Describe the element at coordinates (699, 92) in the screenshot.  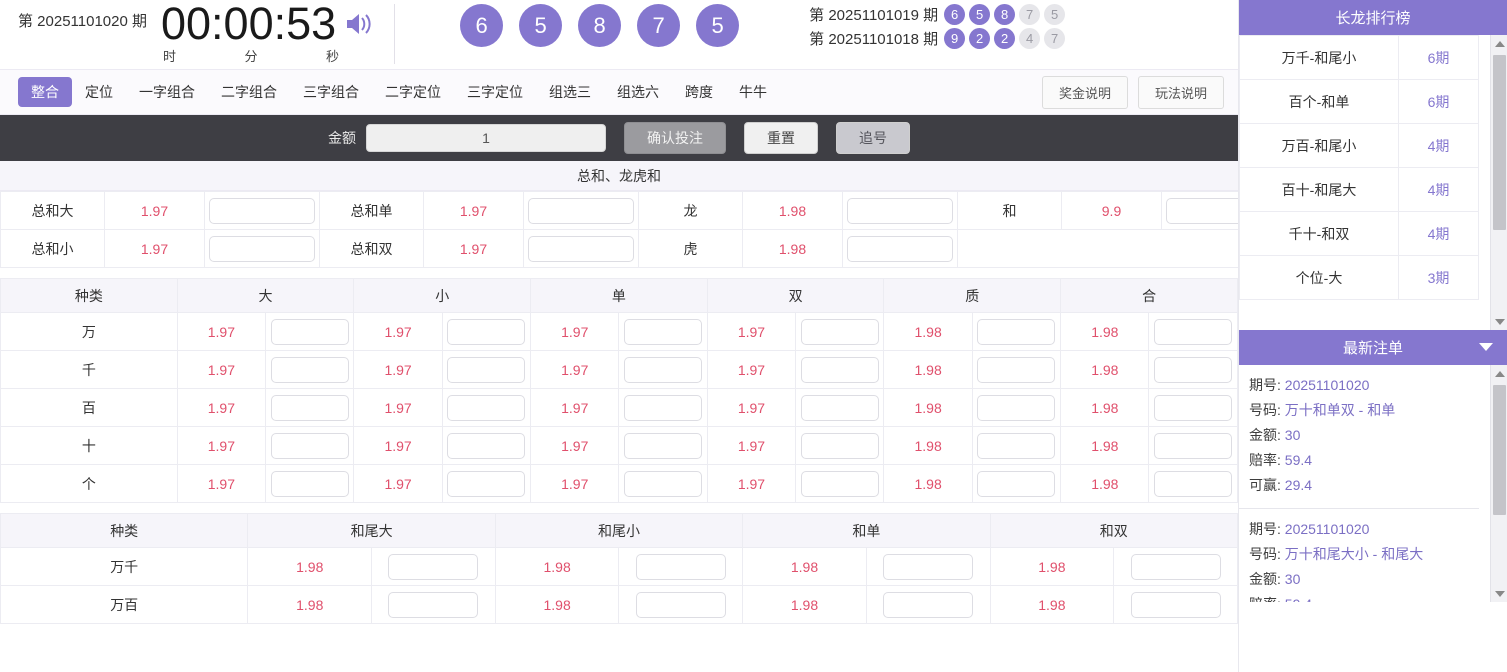
I see `tab-跨度: 跨度` at that location.